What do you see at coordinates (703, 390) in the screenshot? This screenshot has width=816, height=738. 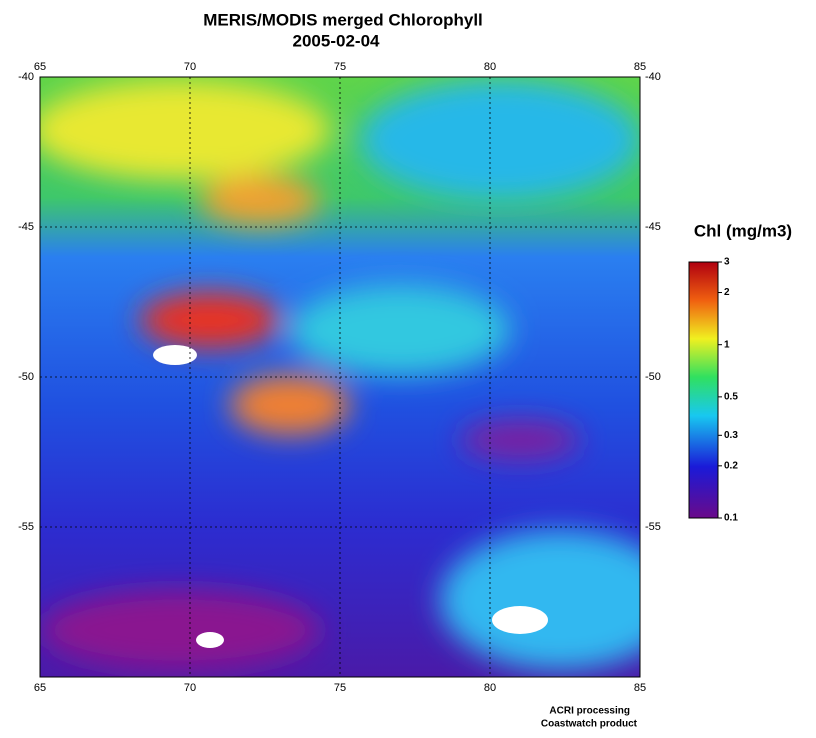 I see `colorbar` at bounding box center [703, 390].